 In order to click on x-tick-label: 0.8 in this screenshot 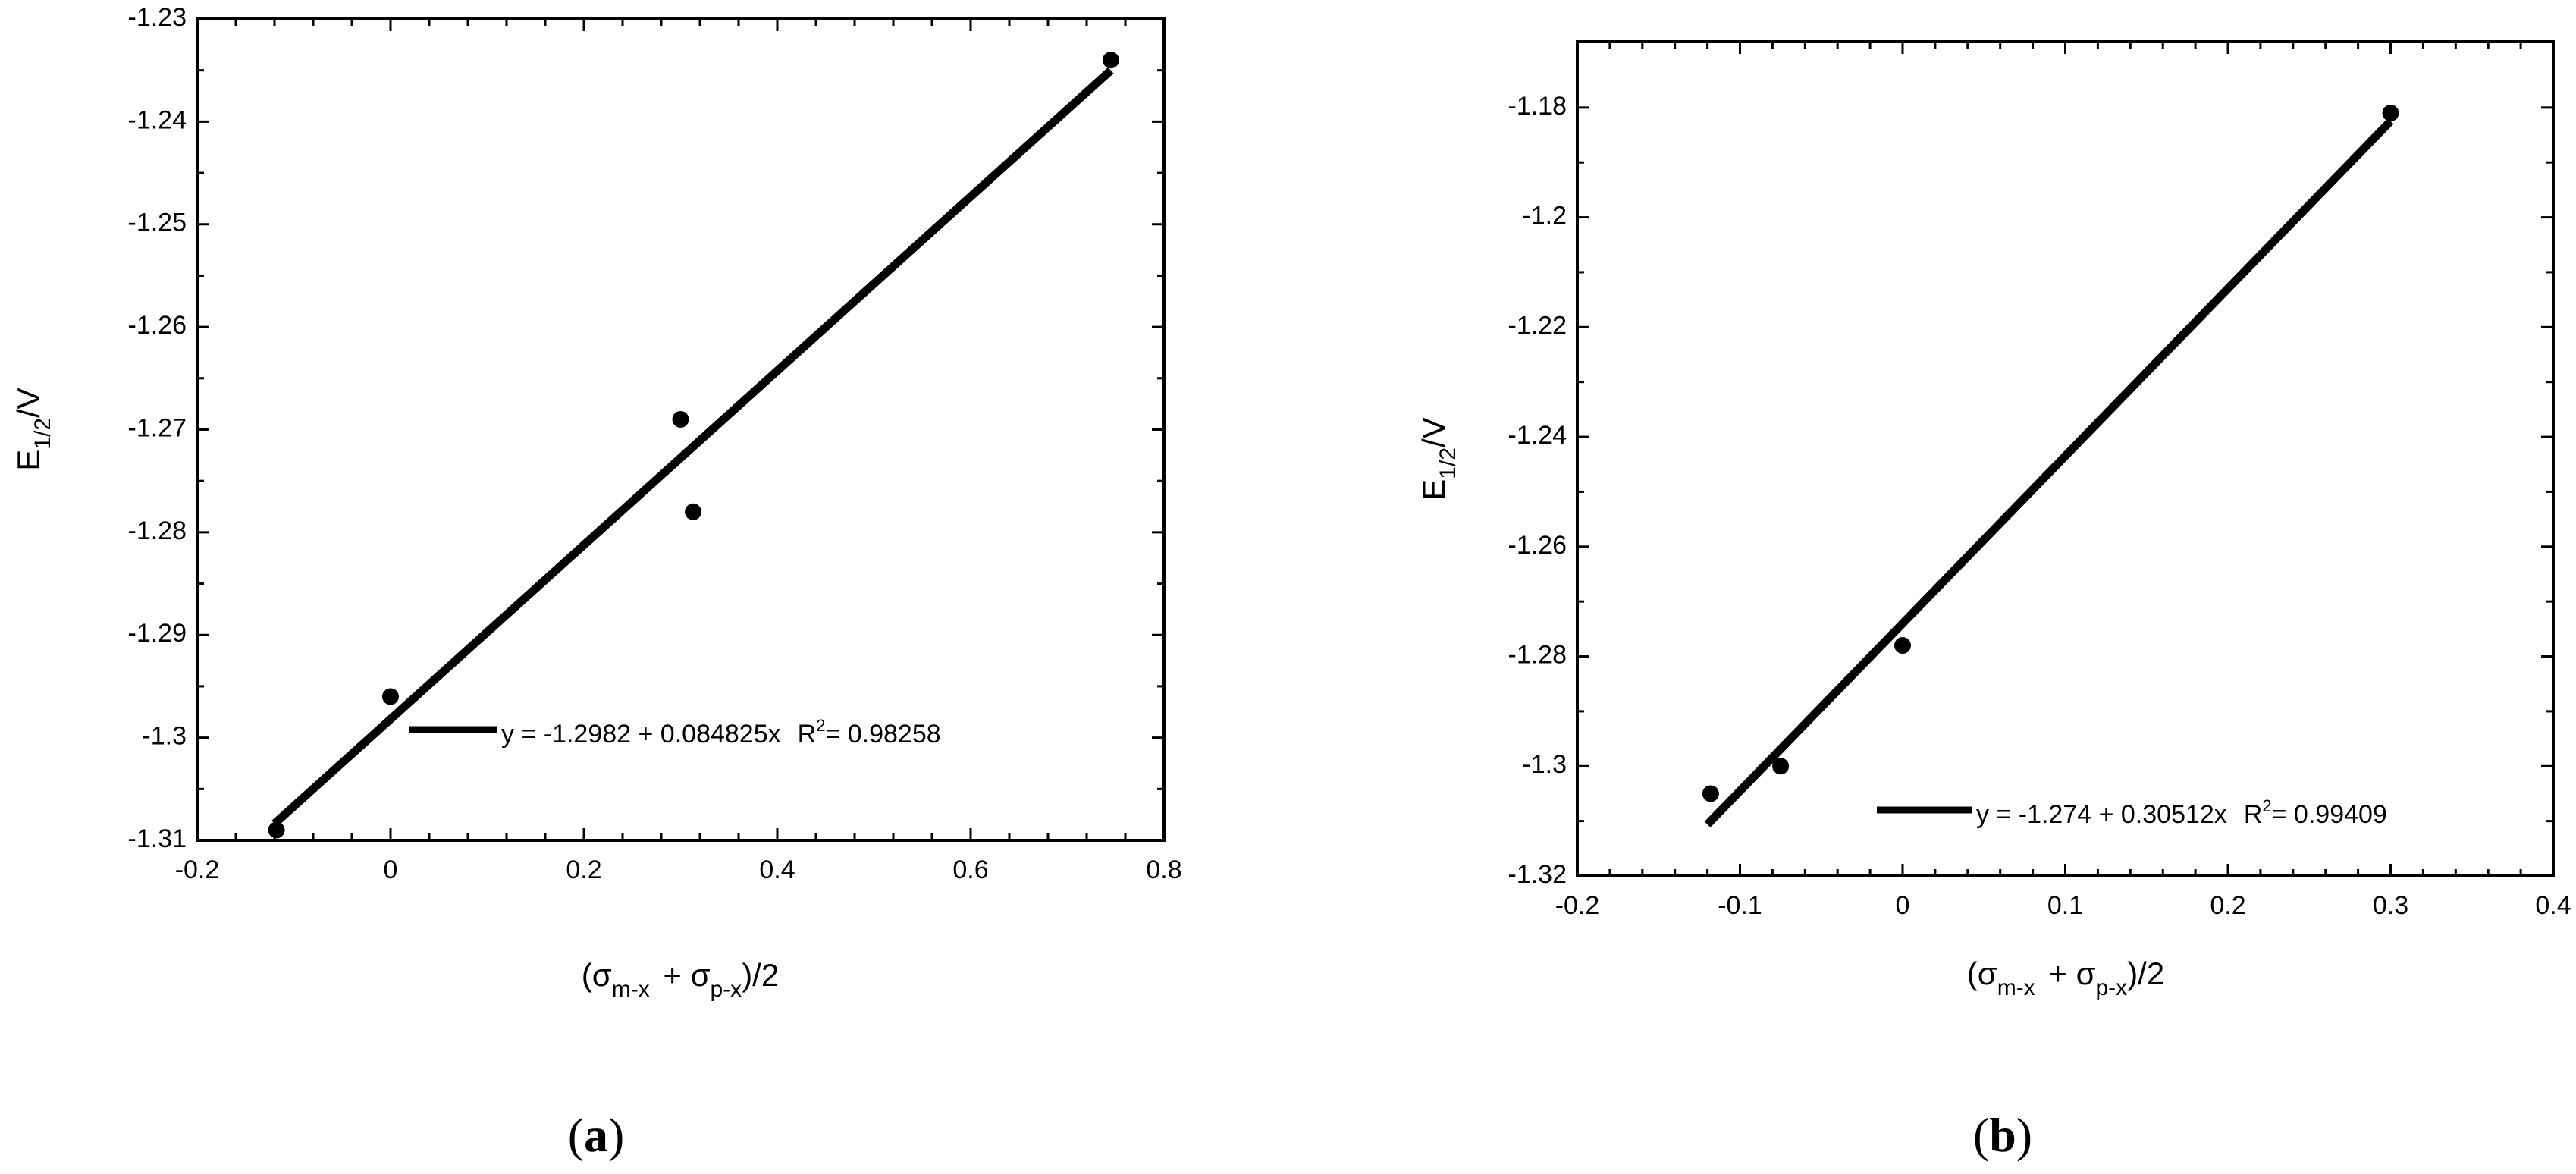, I will do `click(1163, 869)`.